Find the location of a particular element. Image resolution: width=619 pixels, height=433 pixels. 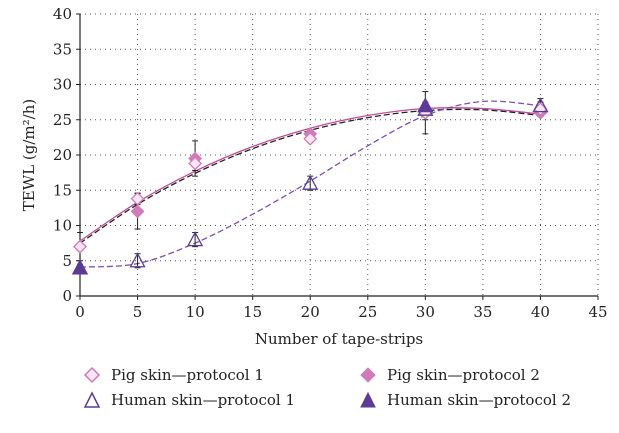

legend-item-human-protocol-2: Human skin—protocol 2 is located at coordinates (465, 400).